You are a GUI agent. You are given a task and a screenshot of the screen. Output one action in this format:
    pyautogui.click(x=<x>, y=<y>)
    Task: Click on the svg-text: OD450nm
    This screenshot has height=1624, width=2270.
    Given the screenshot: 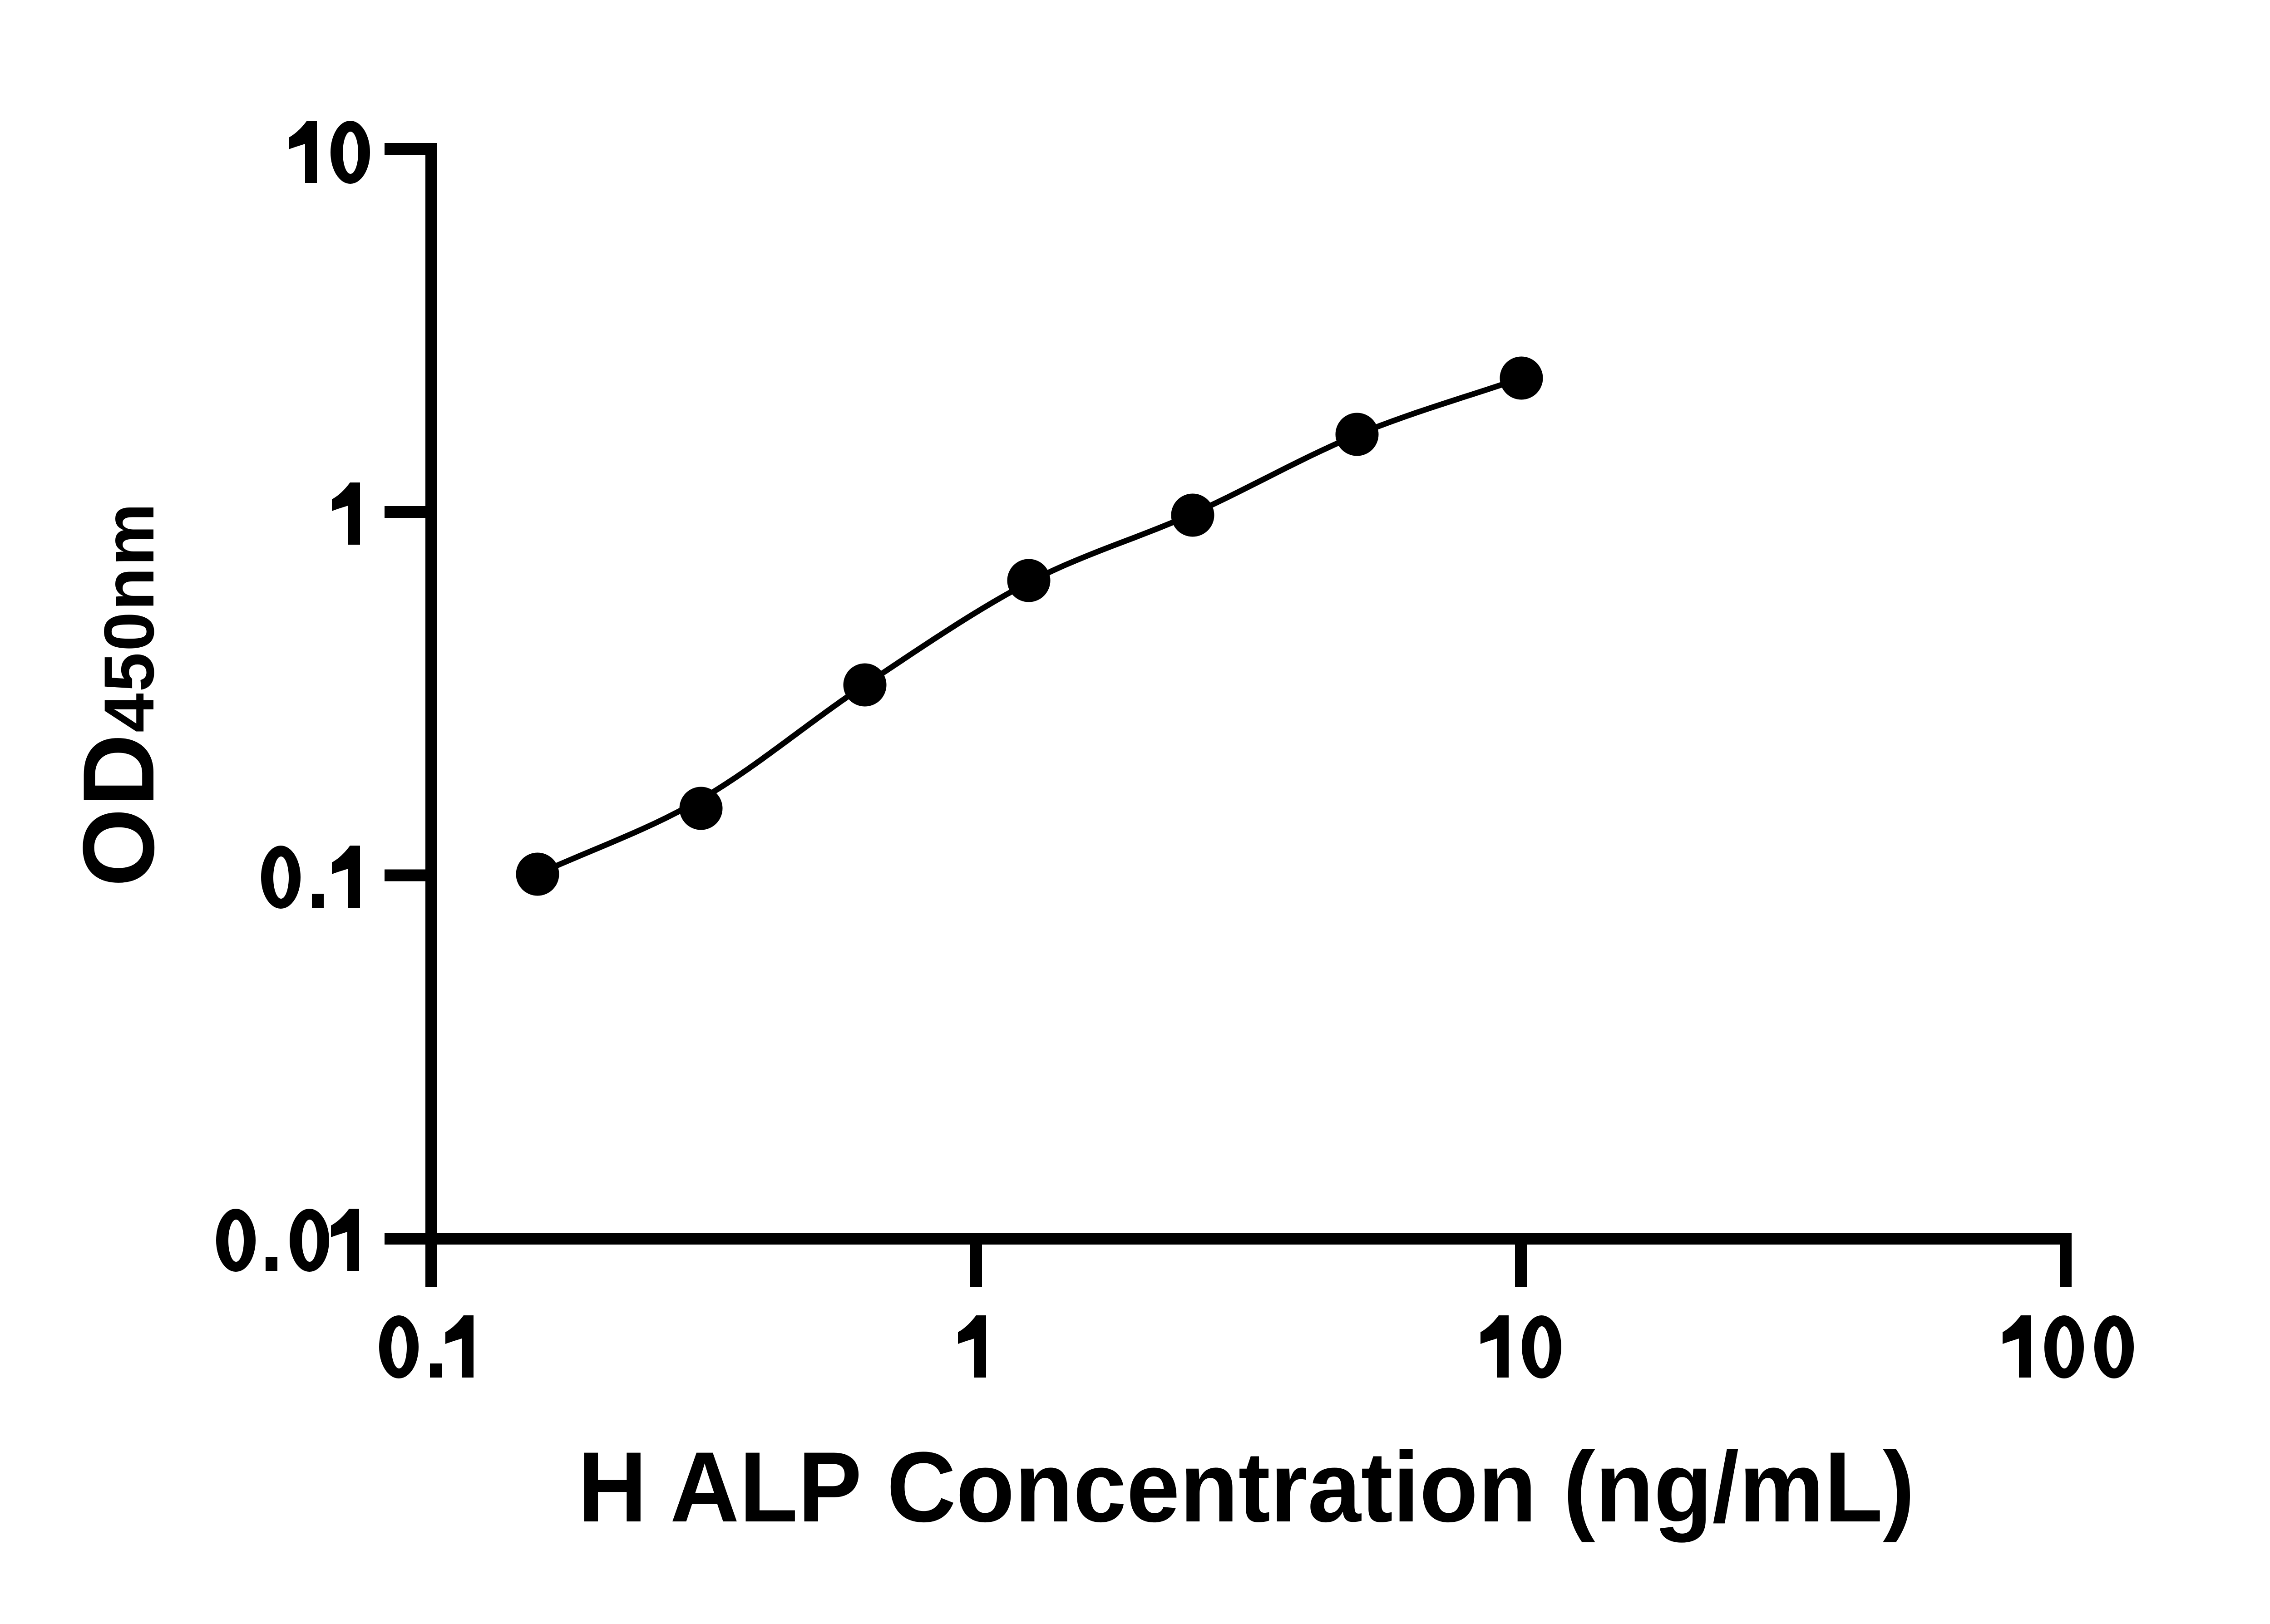 What is the action you would take?
    pyautogui.click(x=118, y=694)
    